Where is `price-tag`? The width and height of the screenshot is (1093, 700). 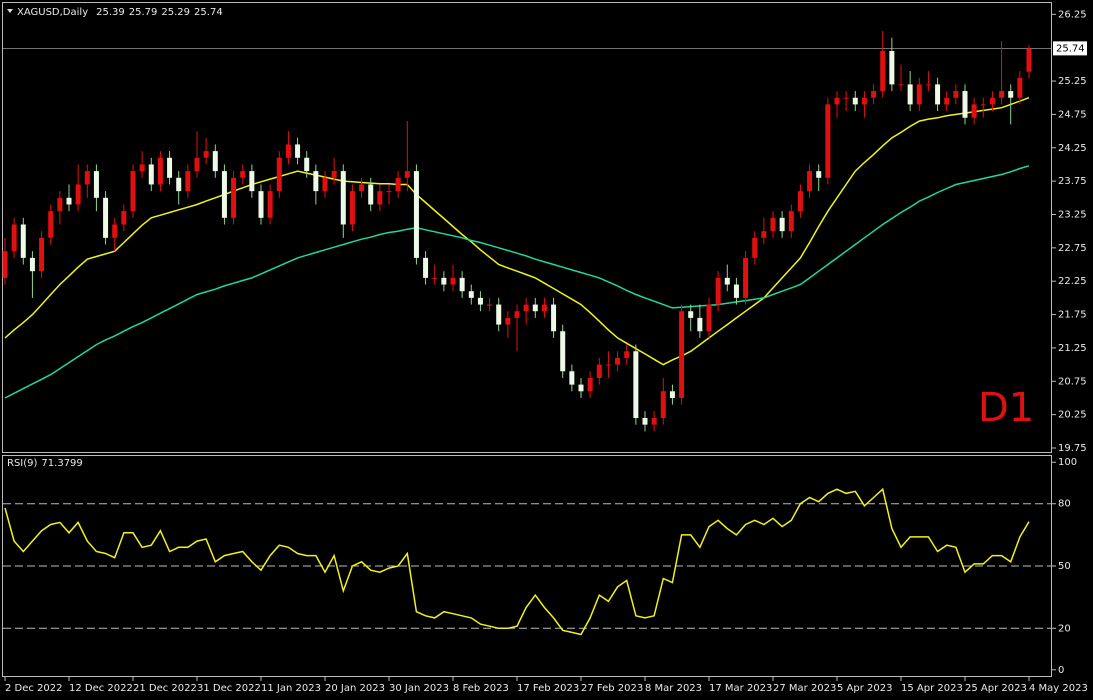 price-tag is located at coordinates (1070, 48).